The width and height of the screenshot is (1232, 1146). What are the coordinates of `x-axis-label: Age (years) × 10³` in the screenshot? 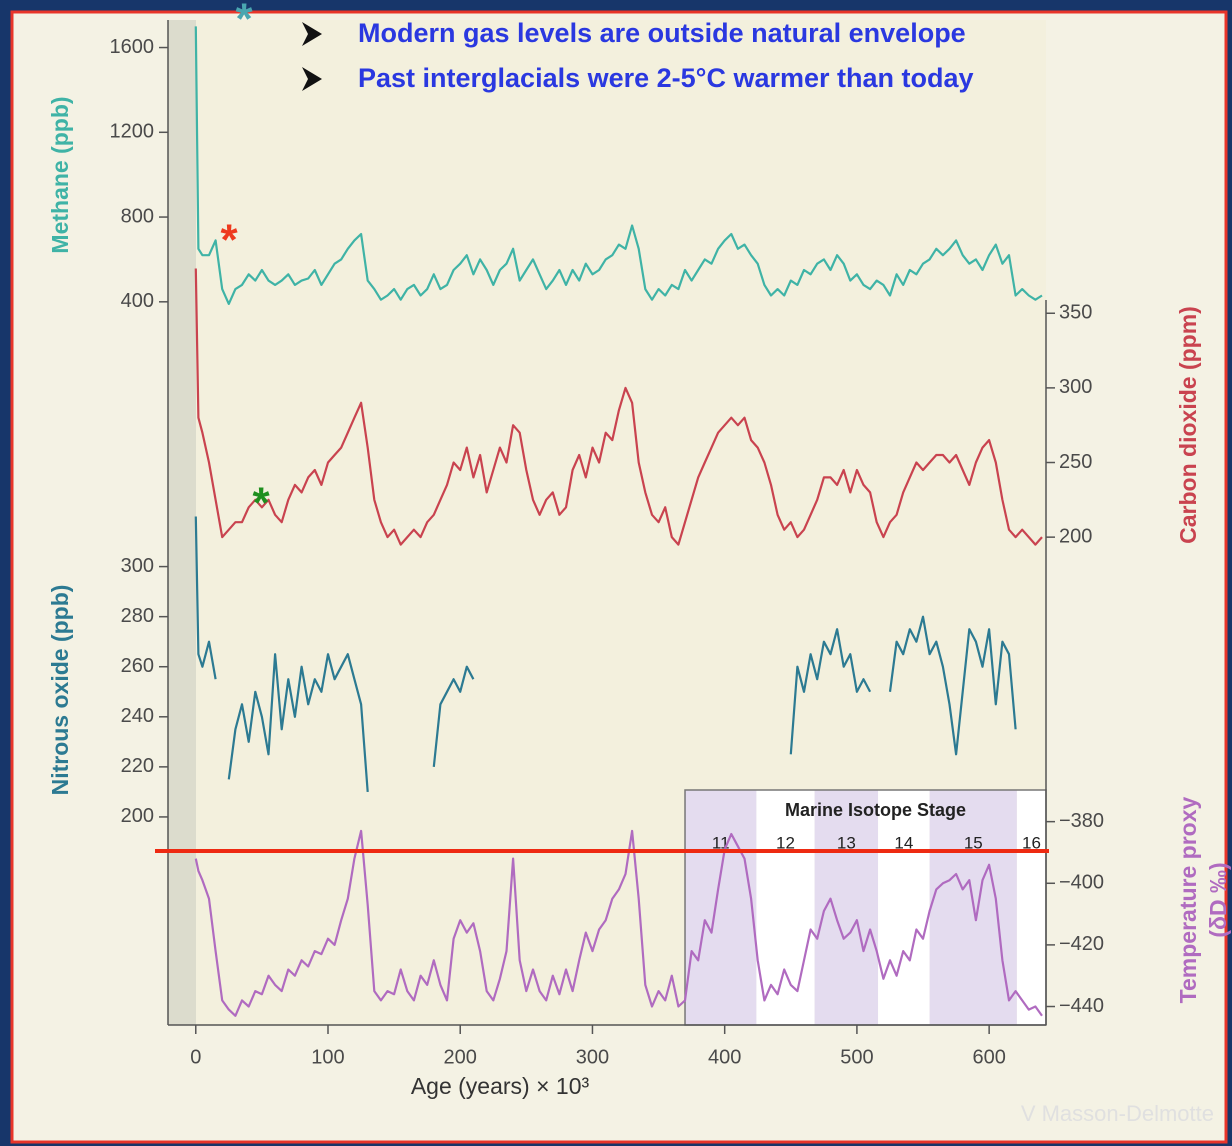 It's located at (500, 1086).